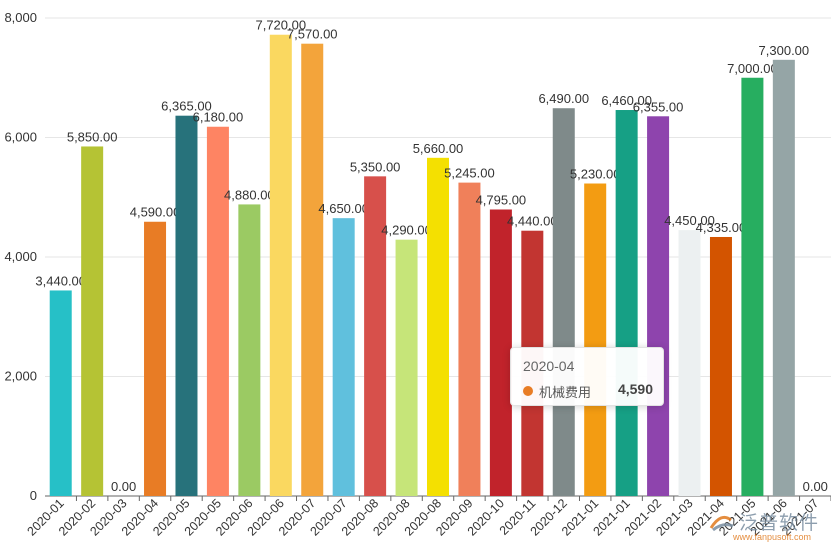 This screenshot has width=831, height=548. I want to click on tooltip: 2020-04 机械费用 4,590, so click(587, 376).